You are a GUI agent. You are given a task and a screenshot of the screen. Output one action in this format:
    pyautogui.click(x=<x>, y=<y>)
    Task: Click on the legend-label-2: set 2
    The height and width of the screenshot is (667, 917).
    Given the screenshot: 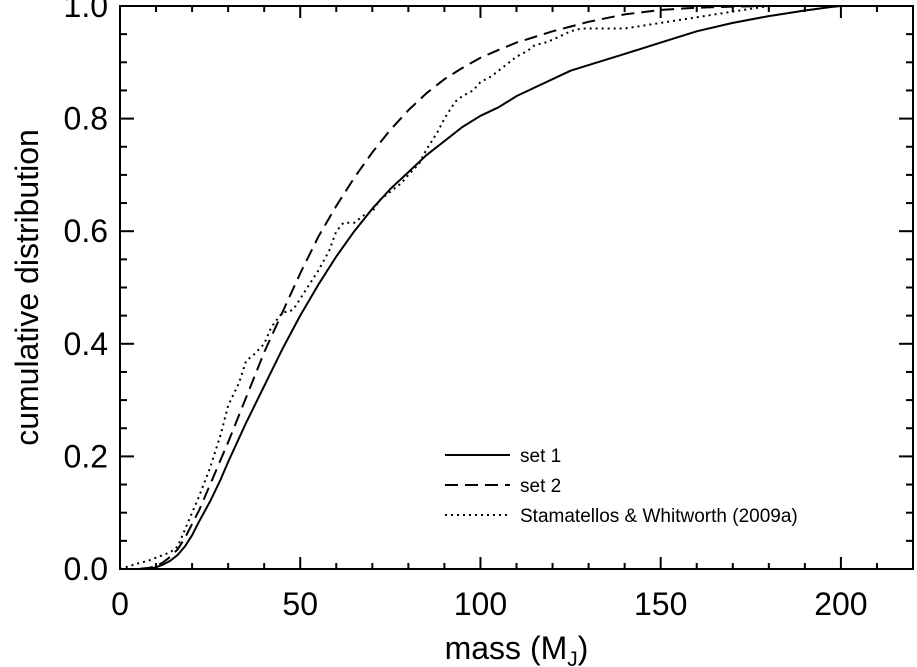 What is the action you would take?
    pyautogui.click(x=540, y=486)
    